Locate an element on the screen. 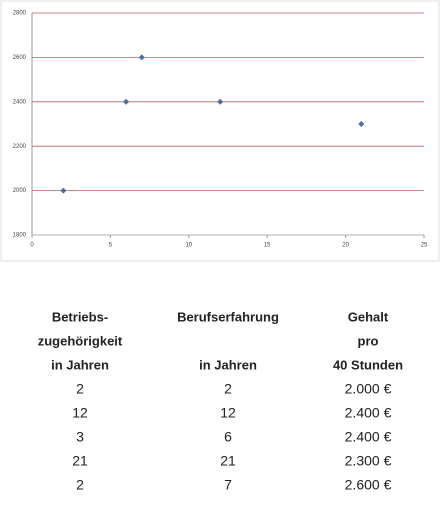 The width and height of the screenshot is (440, 509). x-tick-label: 25 is located at coordinates (424, 246).